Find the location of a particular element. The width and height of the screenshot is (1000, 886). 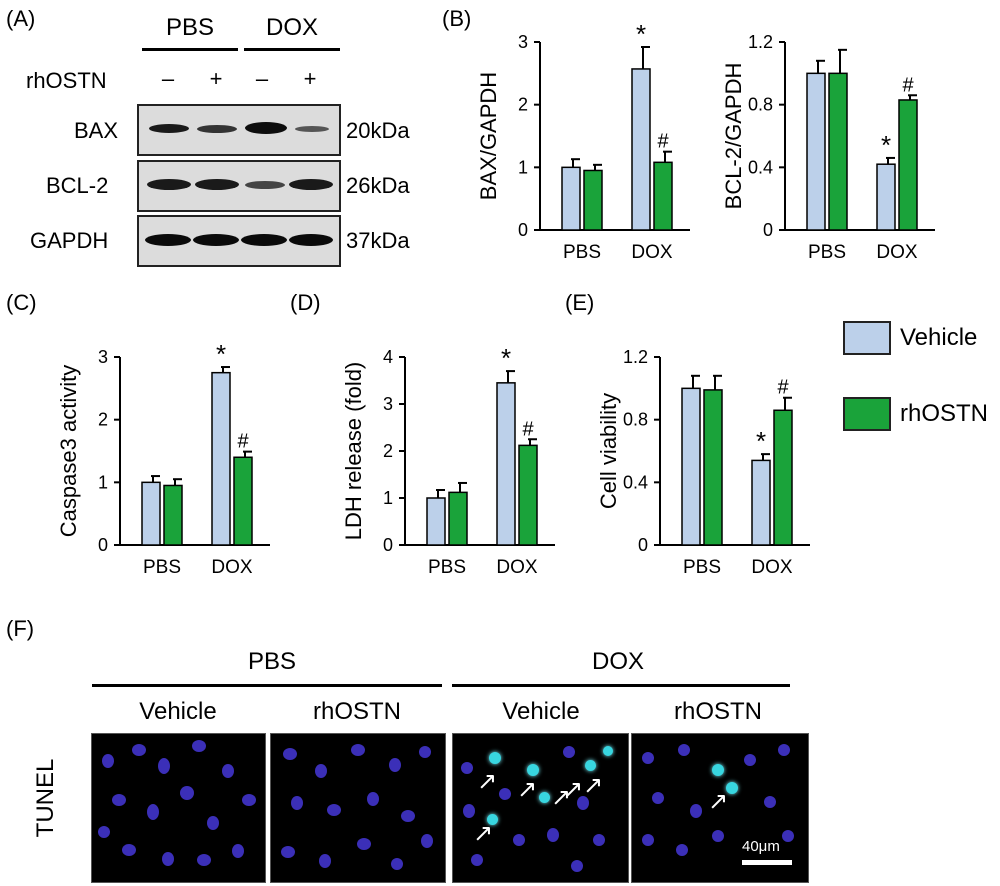

chart-cell-viability: Cell viability 0 0.4 0.8 1.2 PBS DOX * # is located at coordinates (703, 462).